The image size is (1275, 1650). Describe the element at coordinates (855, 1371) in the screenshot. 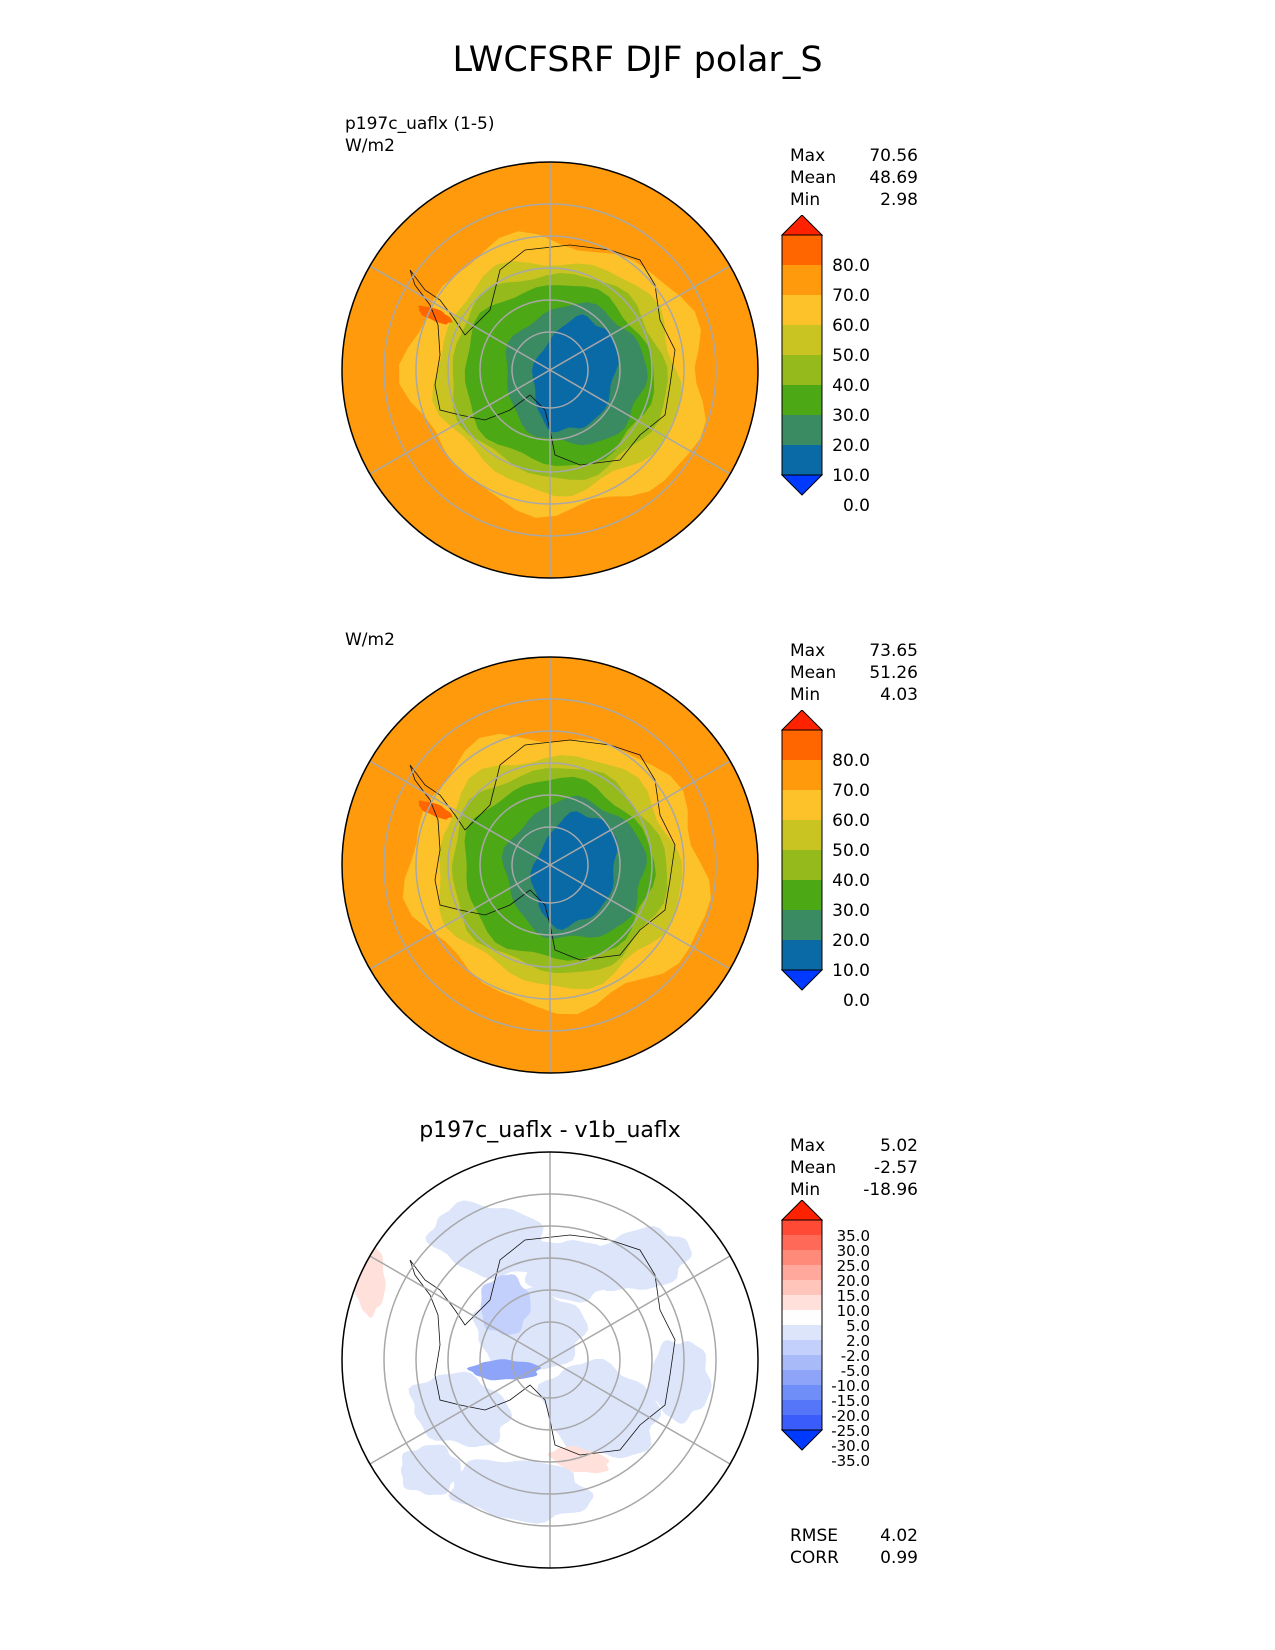

I see `colorbar-tick-label: -5.0` at that location.